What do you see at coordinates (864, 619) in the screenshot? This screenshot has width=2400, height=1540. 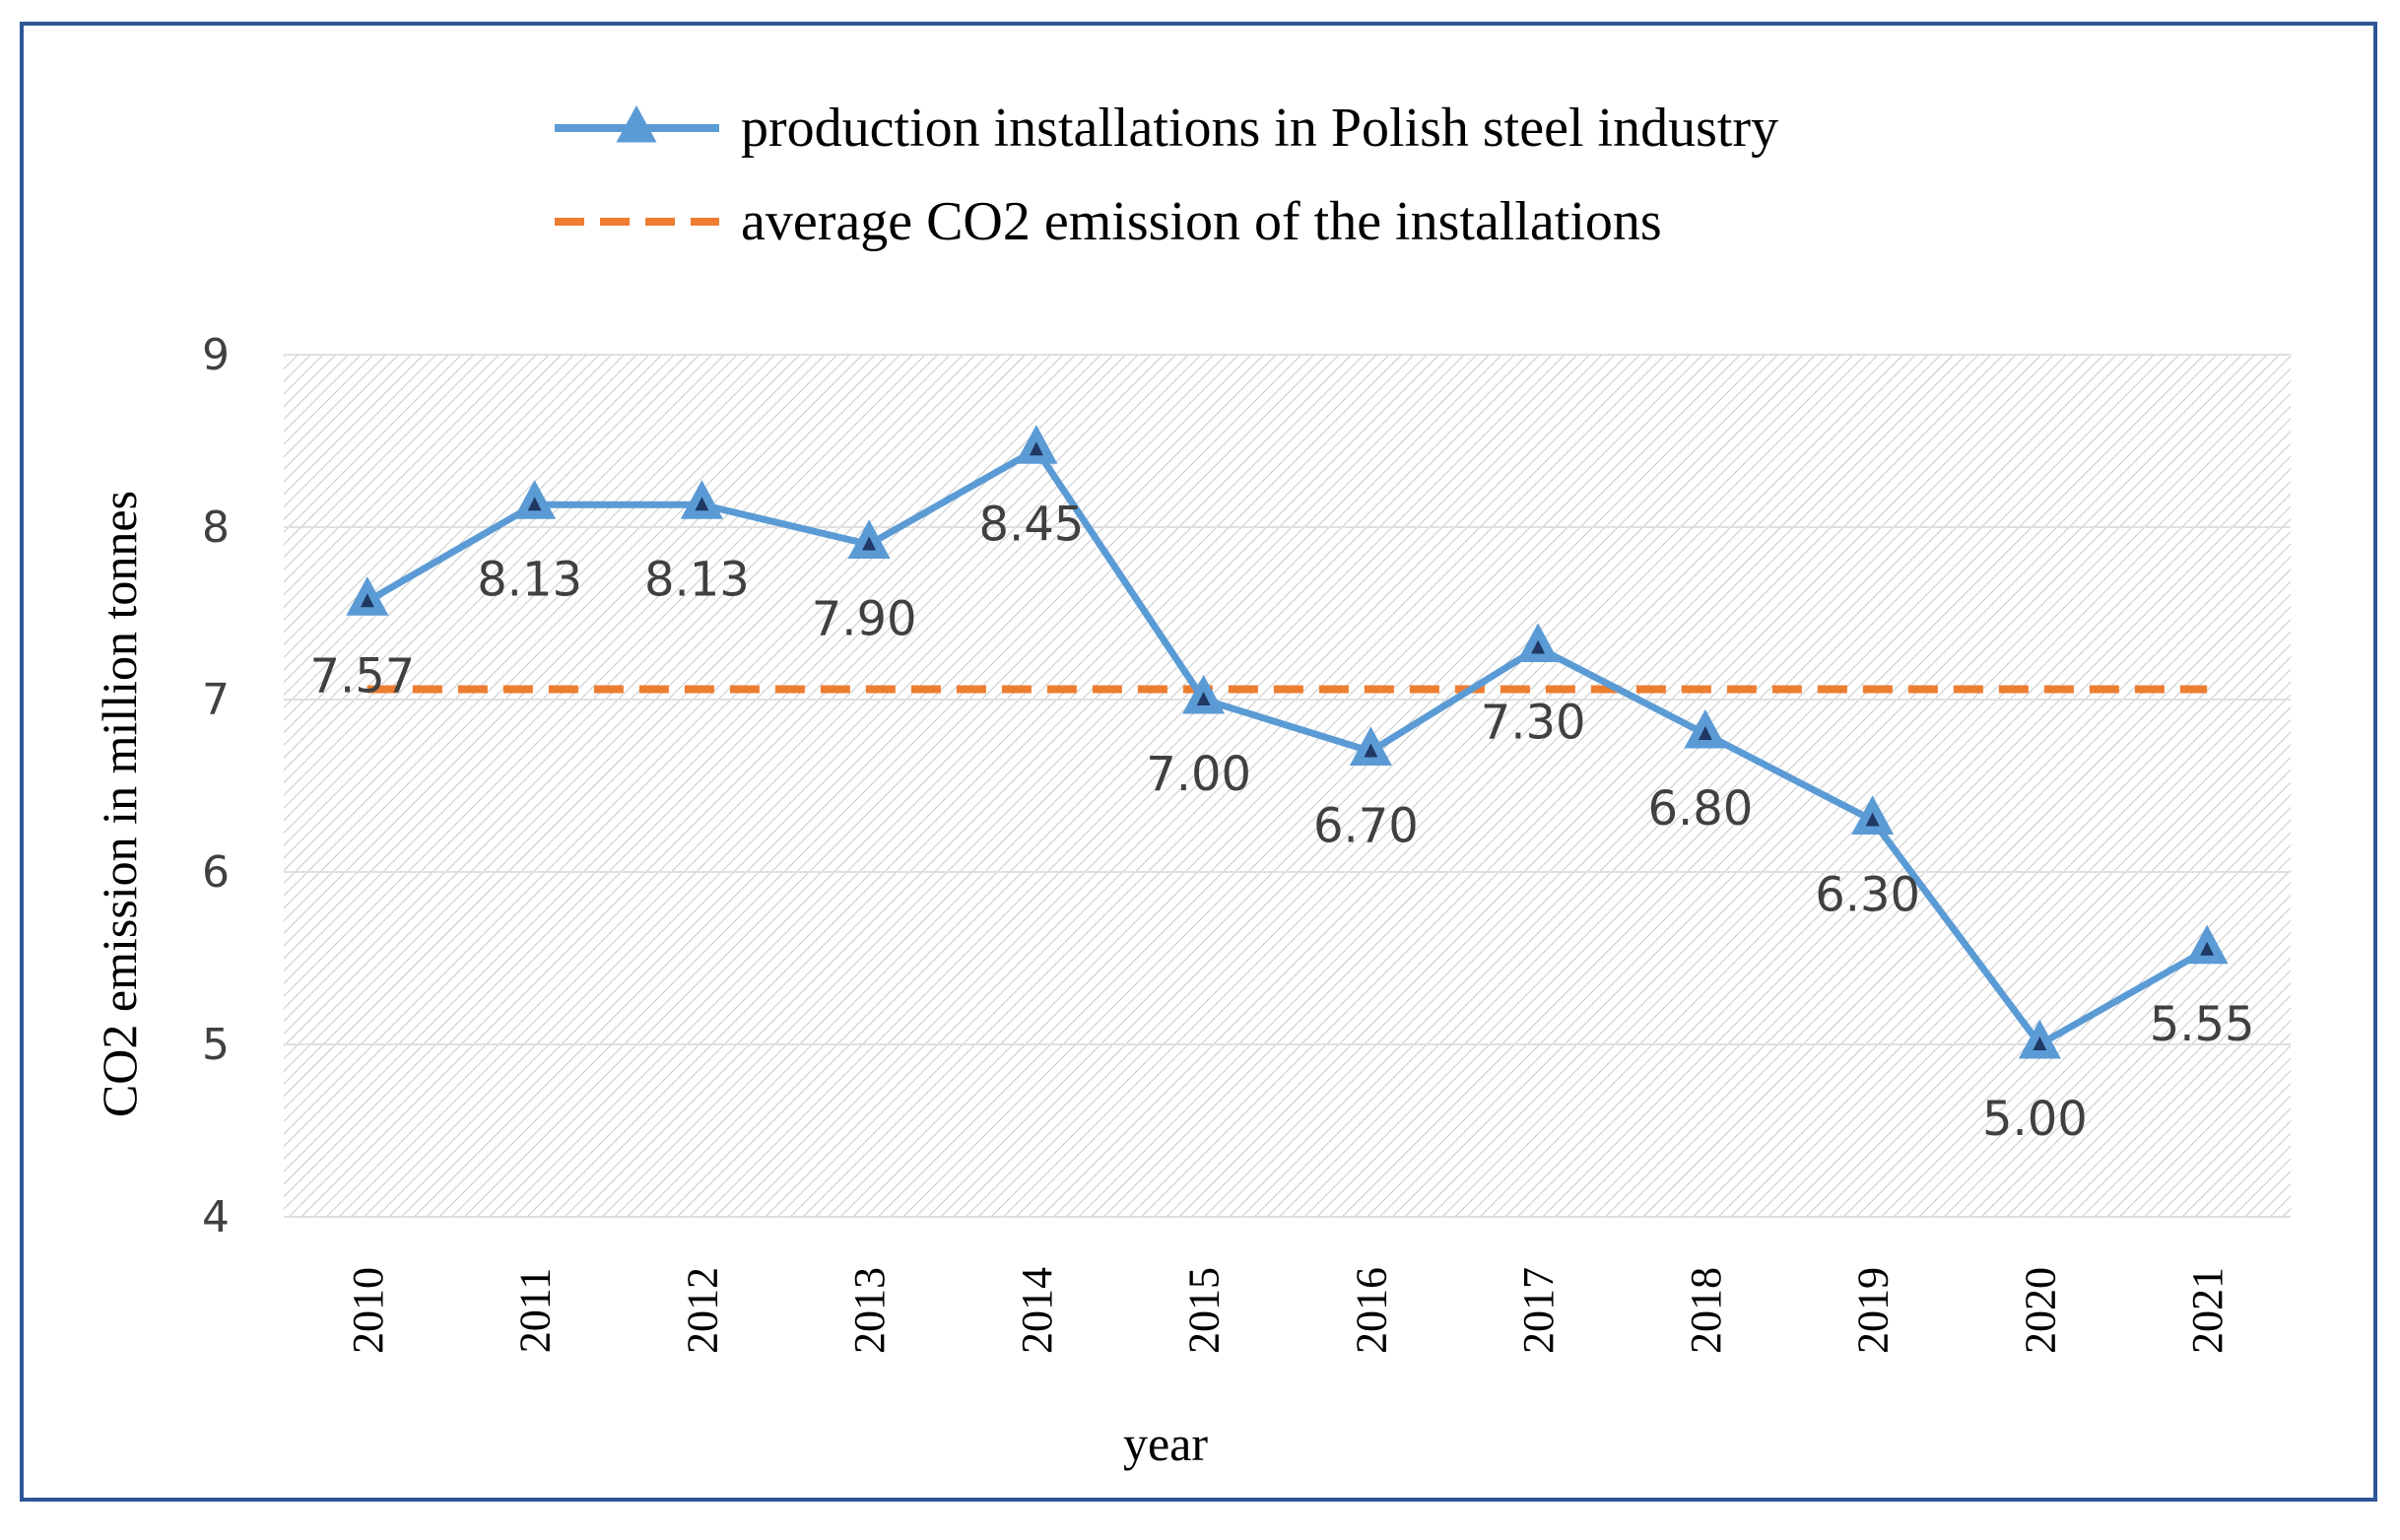 I see `data-label-2013: 7.90` at bounding box center [864, 619].